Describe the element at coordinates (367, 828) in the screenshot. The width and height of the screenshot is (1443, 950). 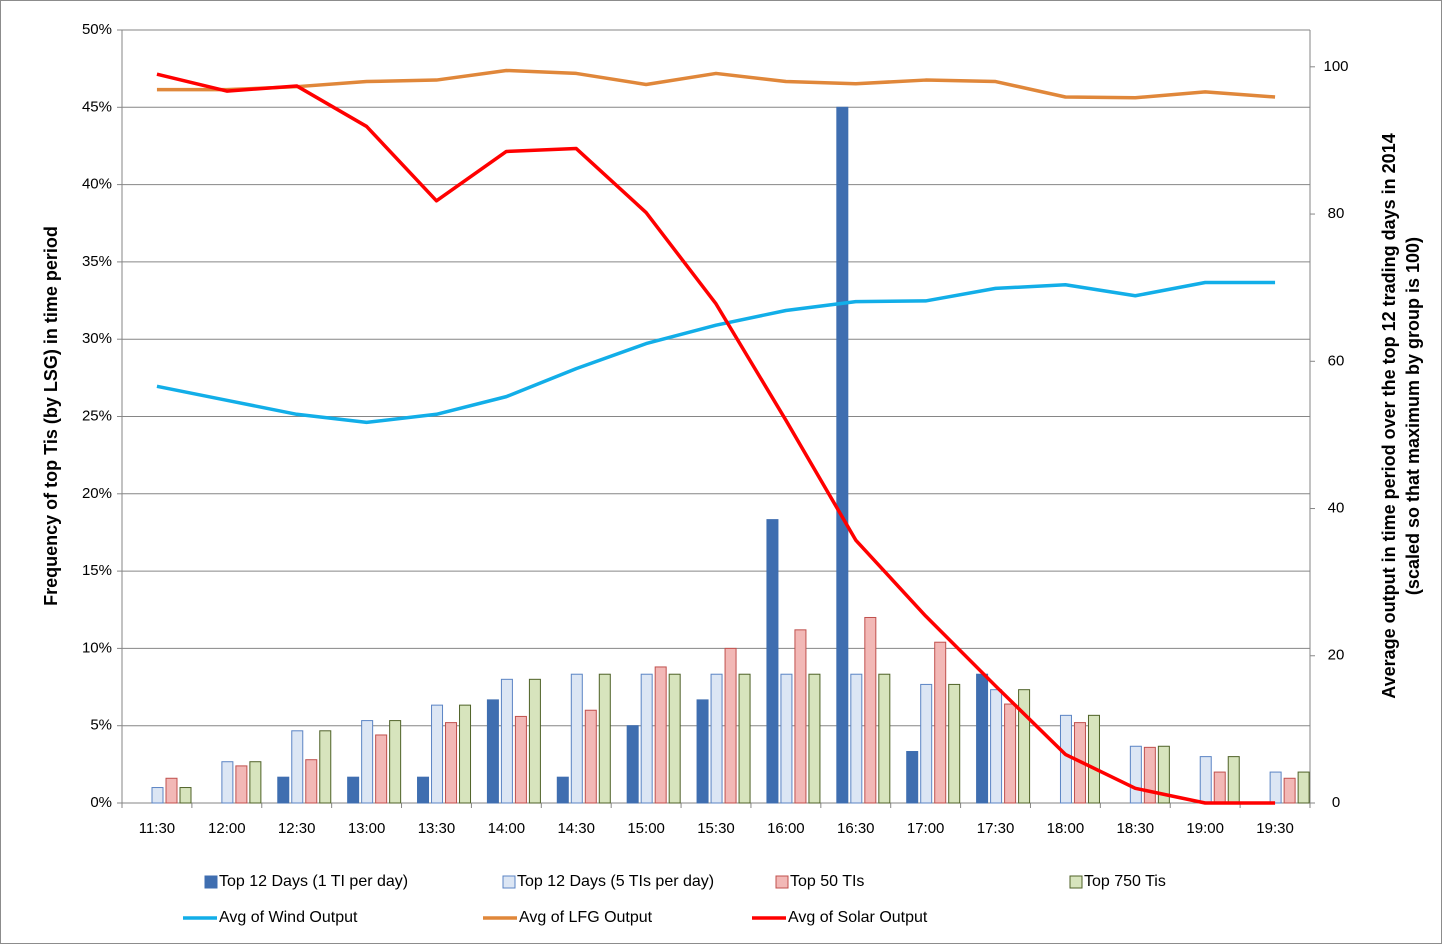
I see `x-tick-label: 13:00` at that location.